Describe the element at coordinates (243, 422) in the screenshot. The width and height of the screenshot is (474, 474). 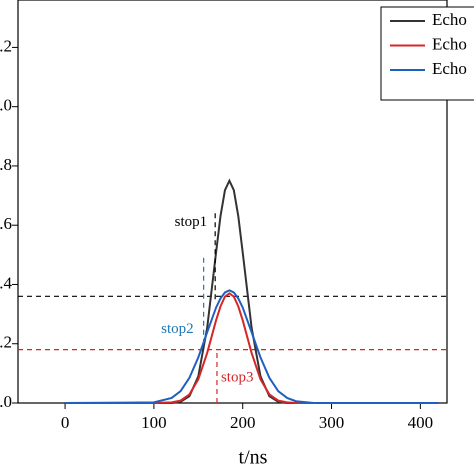
I see `x-tick-label: 200` at that location.